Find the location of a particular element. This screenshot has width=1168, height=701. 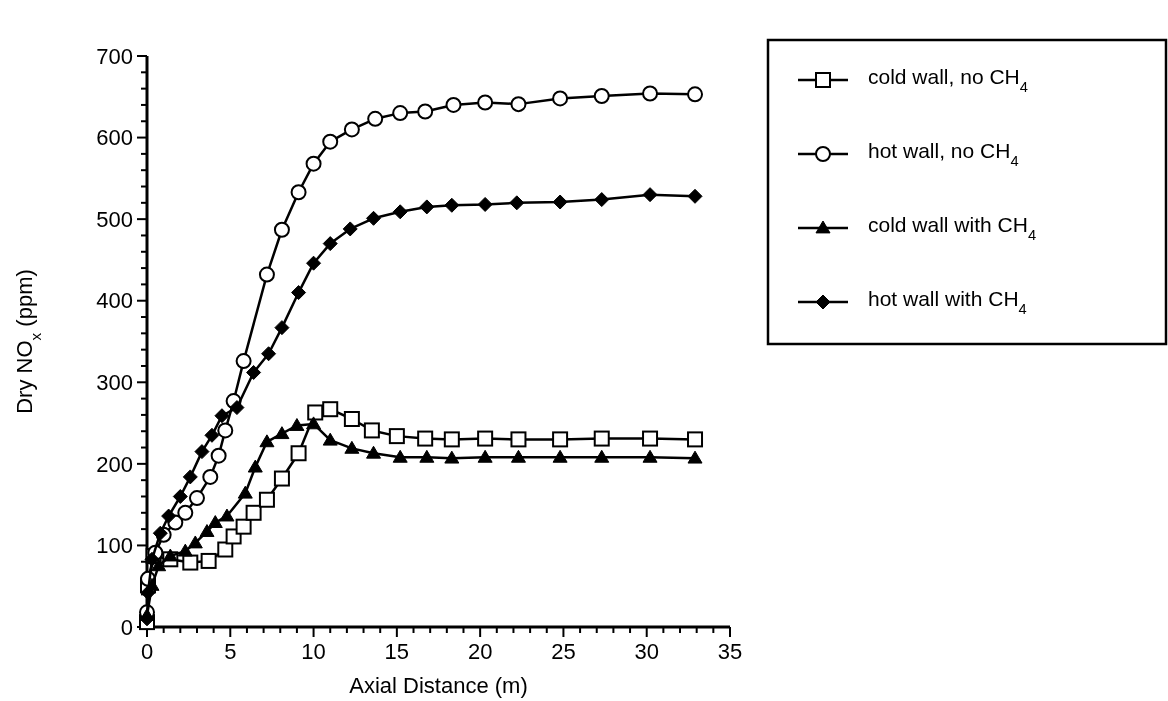

x-tick-label: 30 is located at coordinates (646, 651).